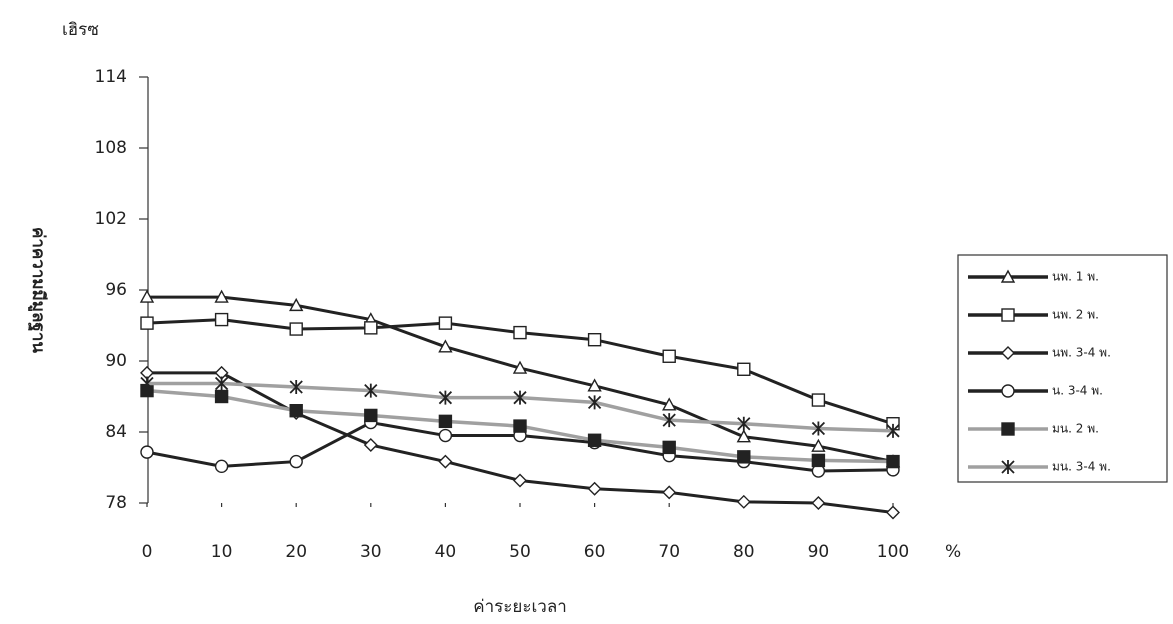 This screenshot has height=624, width=1173. What do you see at coordinates (116, 361) in the screenshot?
I see `y-tick-label: 90` at bounding box center [116, 361].